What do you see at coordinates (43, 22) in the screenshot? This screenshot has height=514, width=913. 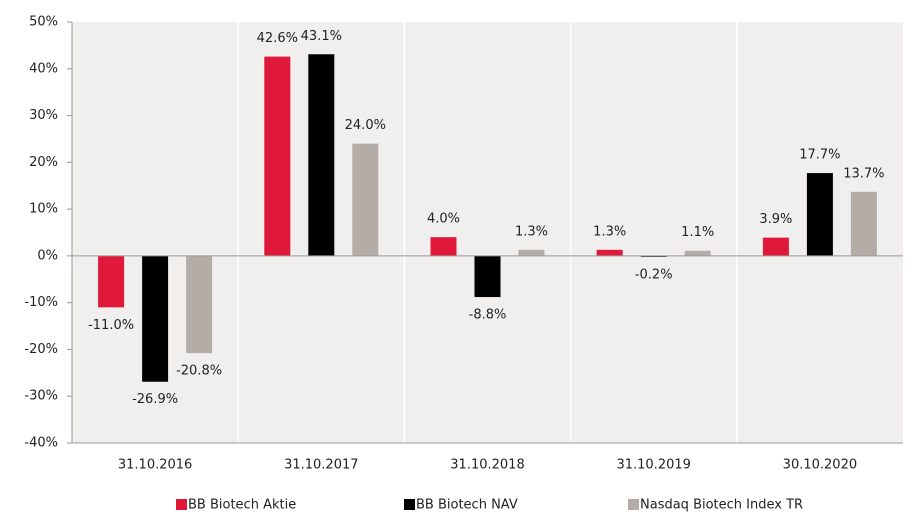 I see `y-tick-label: 50%` at bounding box center [43, 22].